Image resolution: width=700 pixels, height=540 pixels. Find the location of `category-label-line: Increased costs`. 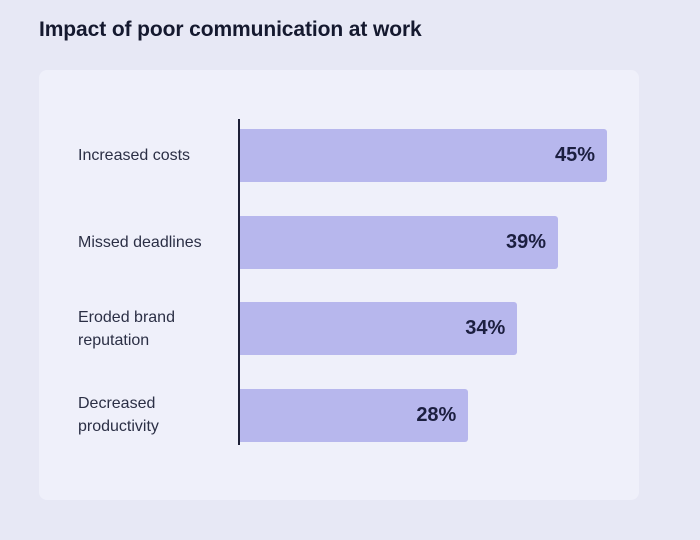

category-label-line: Increased costs is located at coordinates (134, 155).